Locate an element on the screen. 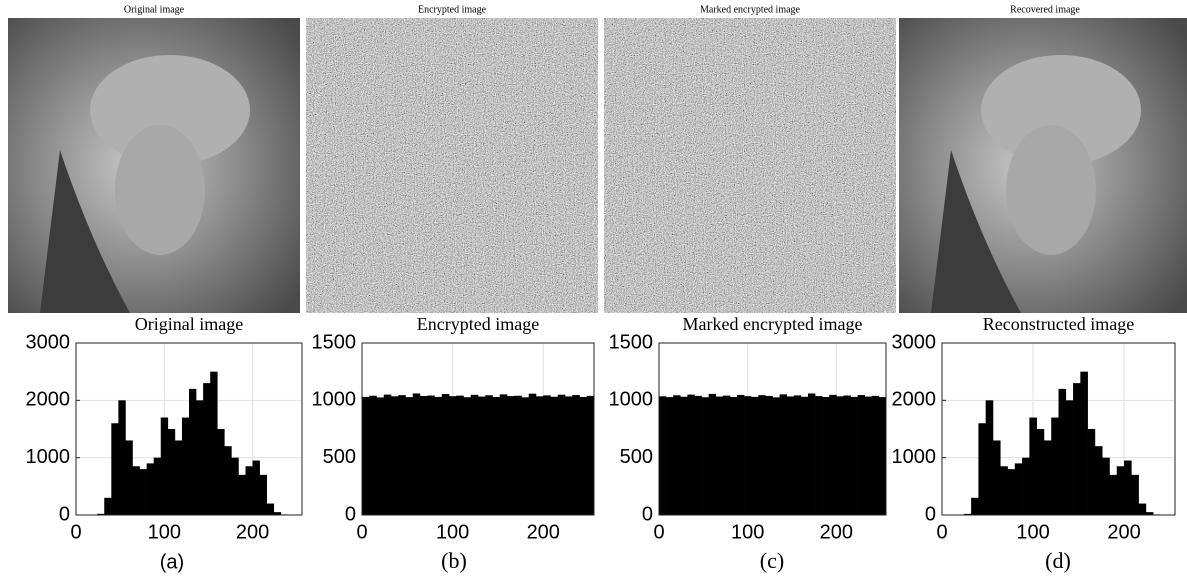 This screenshot has height=577, width=1187. caption: (c) is located at coordinates (772, 560).